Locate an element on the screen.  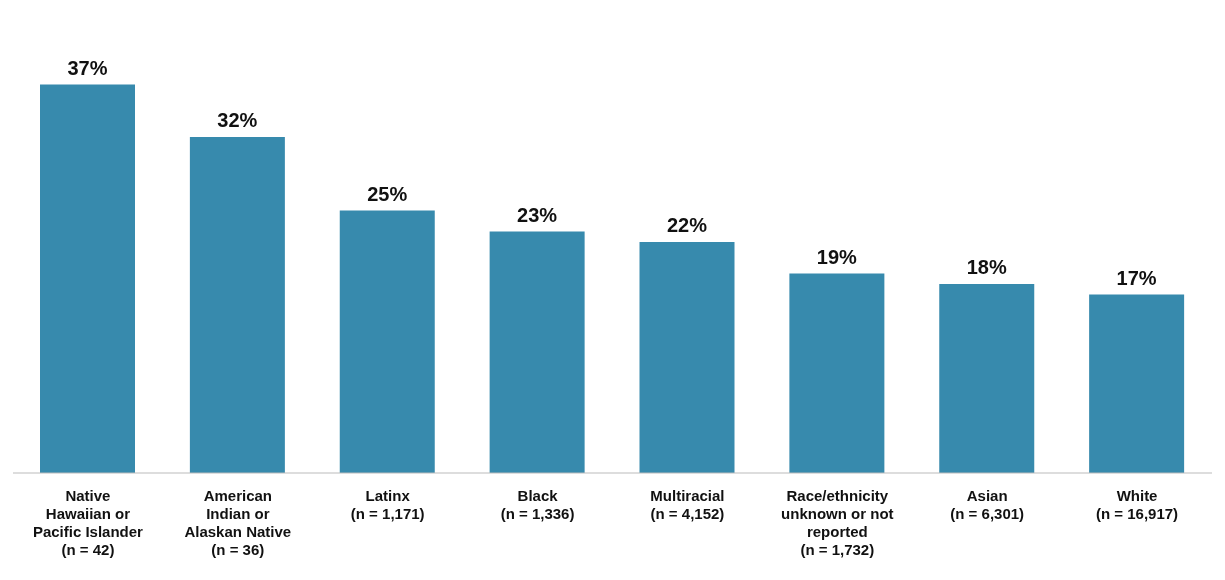
x-tick-label: Race/ethnicity unknown or not reported (n = 1,732) is located at coordinates (837, 522).